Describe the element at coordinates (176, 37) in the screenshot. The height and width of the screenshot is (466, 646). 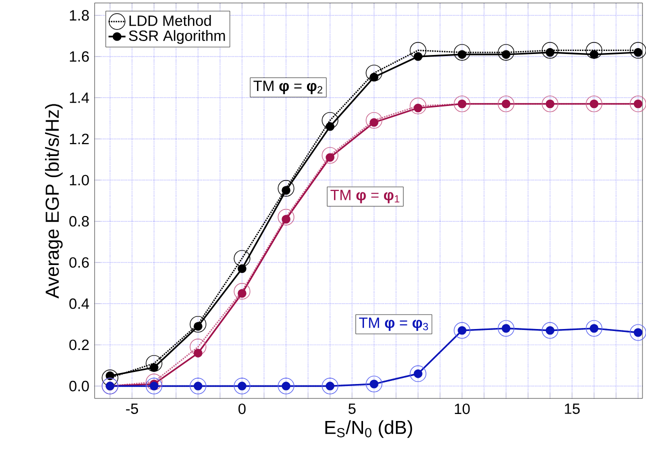
I see `legend-label: SSR Algorithm` at that location.